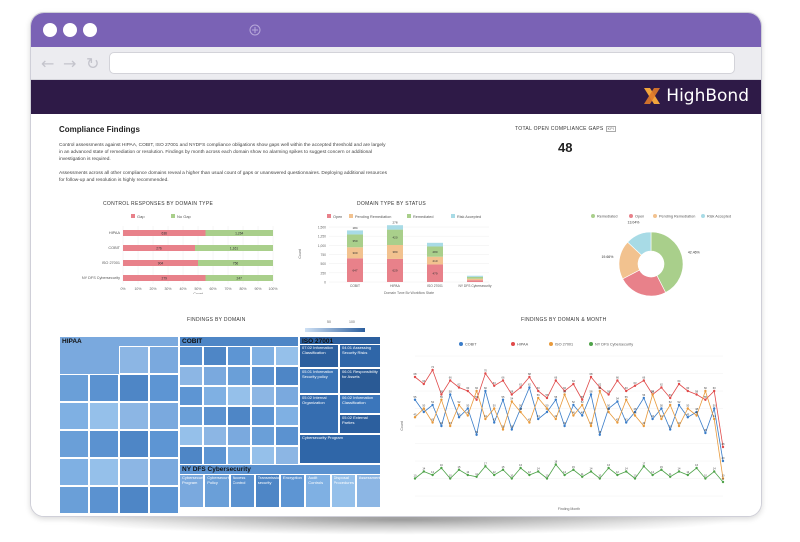 The width and height of the screenshot is (800, 542). What do you see at coordinates (239, 480) in the screenshot?
I see `treemap-cell-label: Access Control` at bounding box center [239, 480].